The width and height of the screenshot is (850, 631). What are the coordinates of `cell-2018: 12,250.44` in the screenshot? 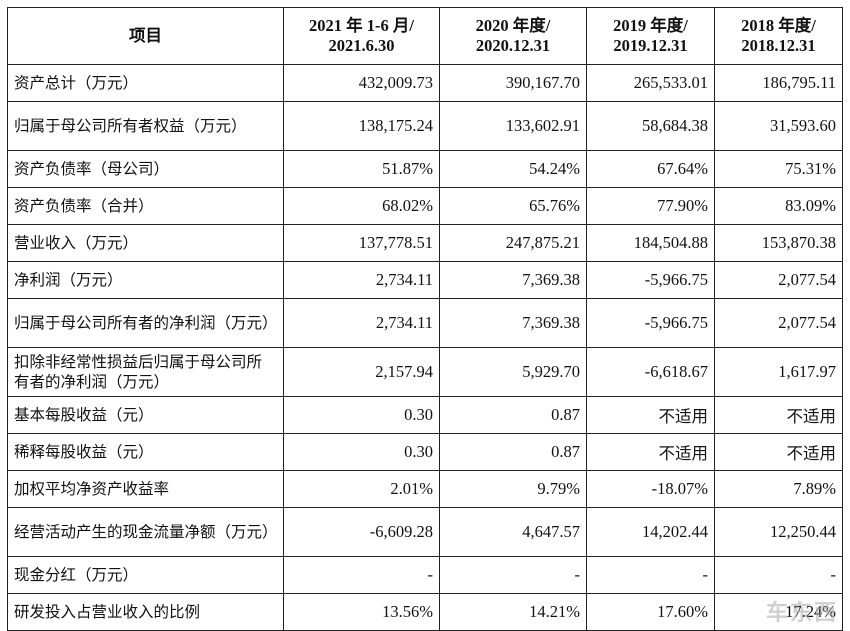 It's located at (778, 532).